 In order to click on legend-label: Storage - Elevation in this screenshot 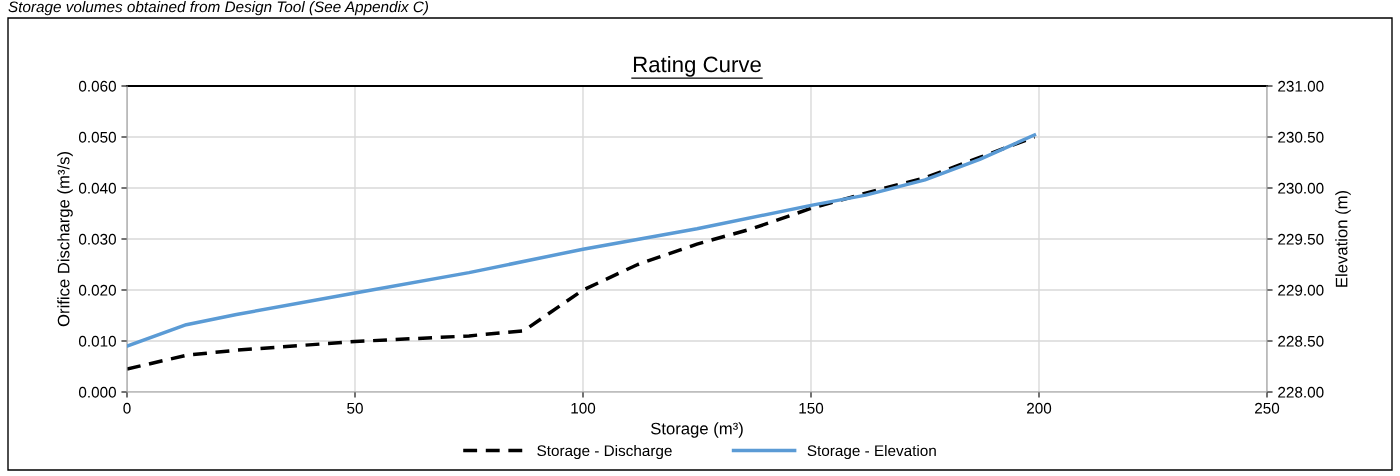, I will do `click(871, 452)`.